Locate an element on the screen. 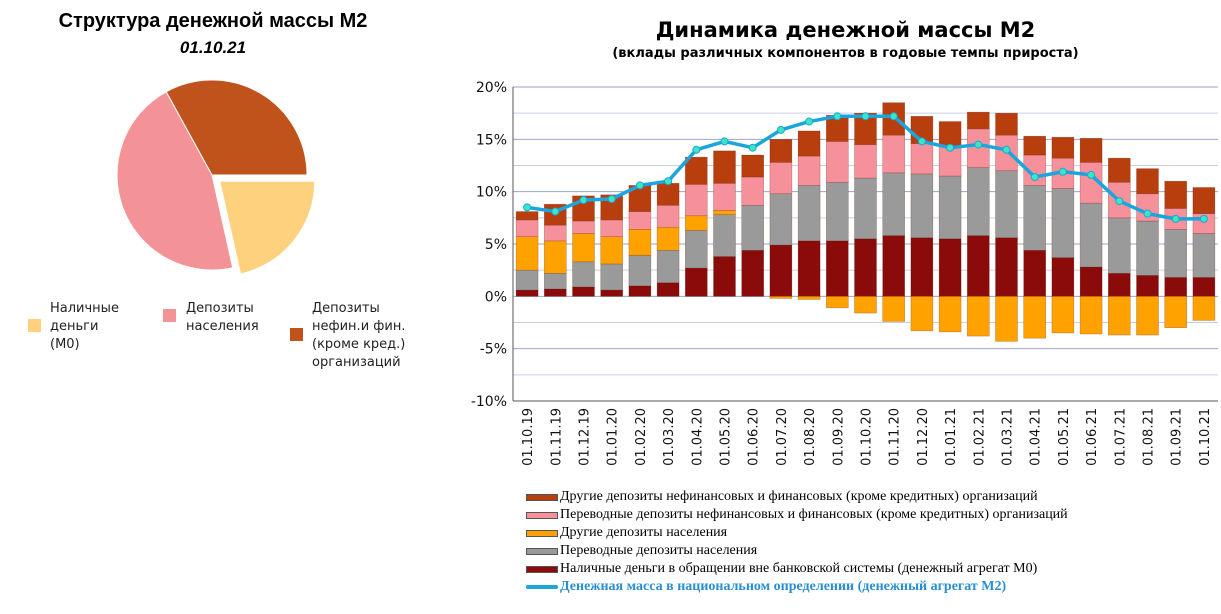 The width and height of the screenshot is (1221, 614). pie-chart-title: Структура денежной массы М2 is located at coordinates (213, 21).